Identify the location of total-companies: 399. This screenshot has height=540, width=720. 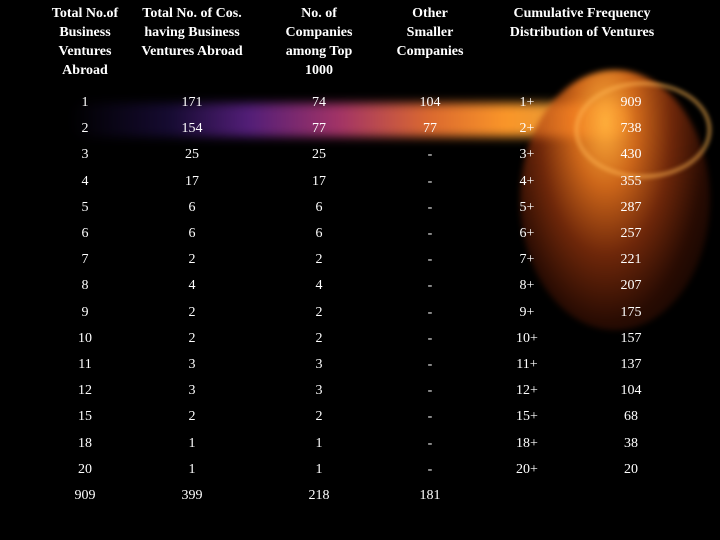
(192, 495).